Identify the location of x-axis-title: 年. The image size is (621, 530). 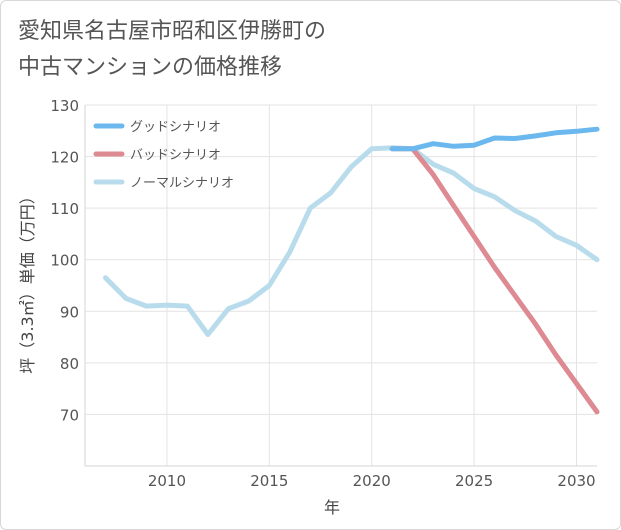
(332, 507).